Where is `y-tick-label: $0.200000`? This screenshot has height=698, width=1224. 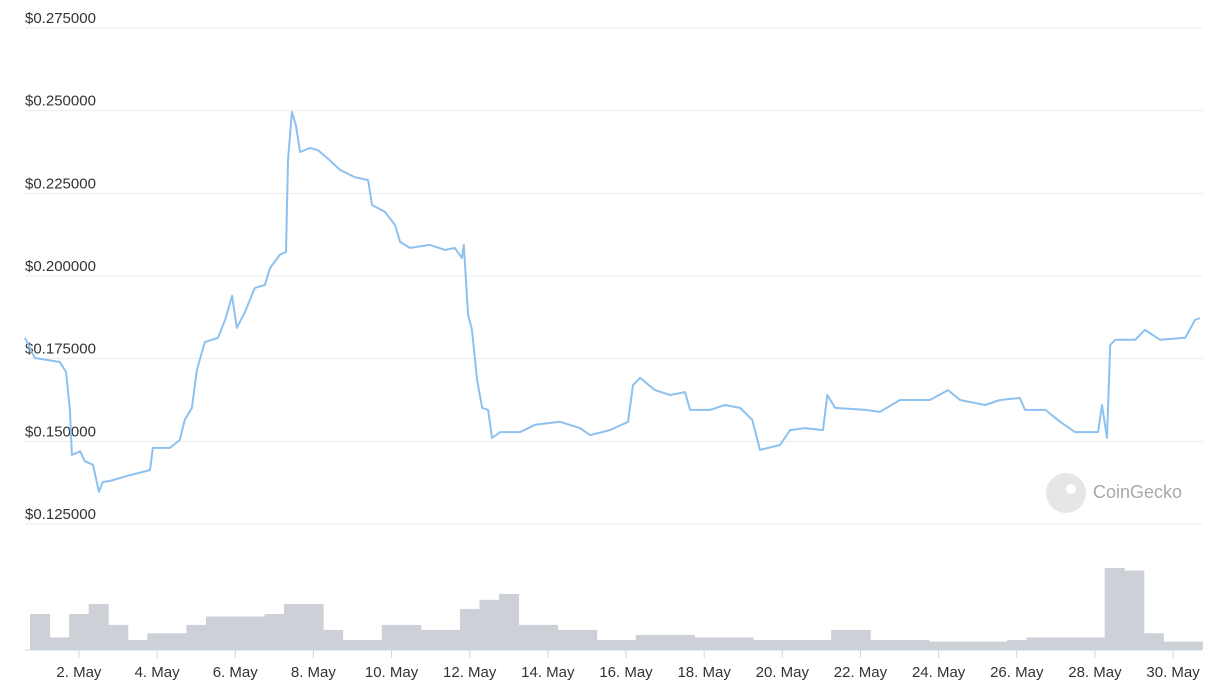 y-tick-label: $0.200000 is located at coordinates (60, 266).